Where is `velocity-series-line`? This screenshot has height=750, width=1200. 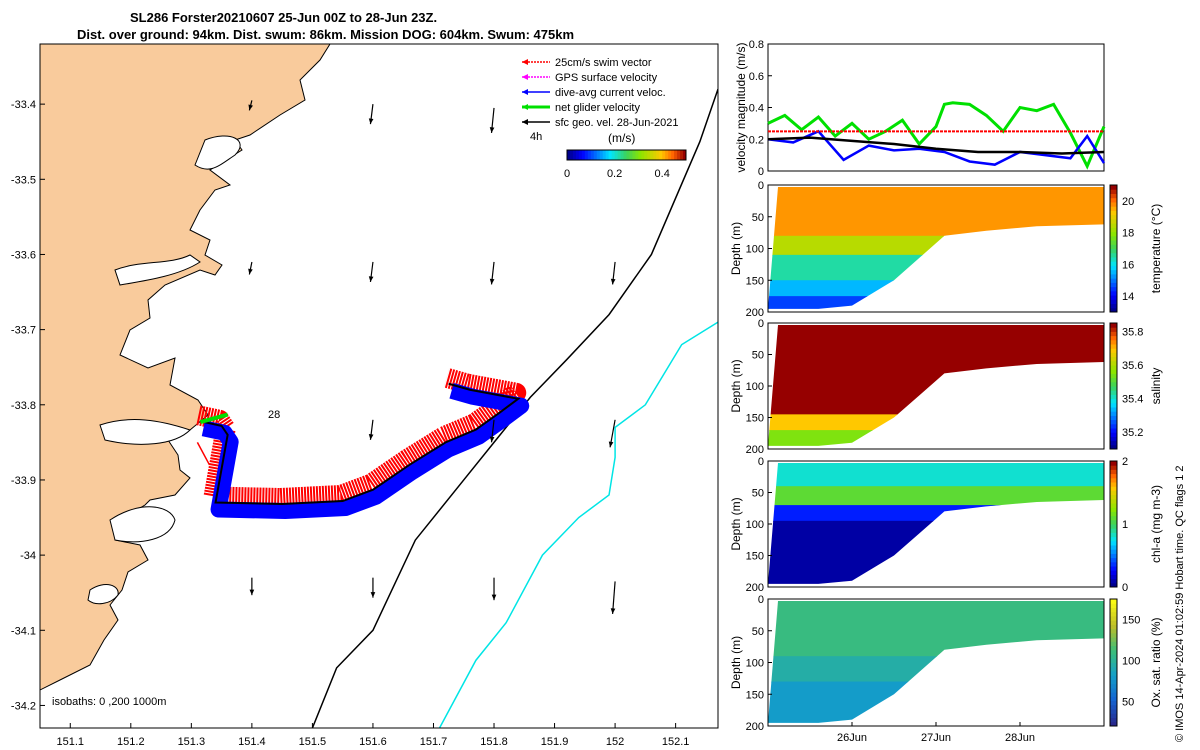 velocity-series-line is located at coordinates (936, 147).